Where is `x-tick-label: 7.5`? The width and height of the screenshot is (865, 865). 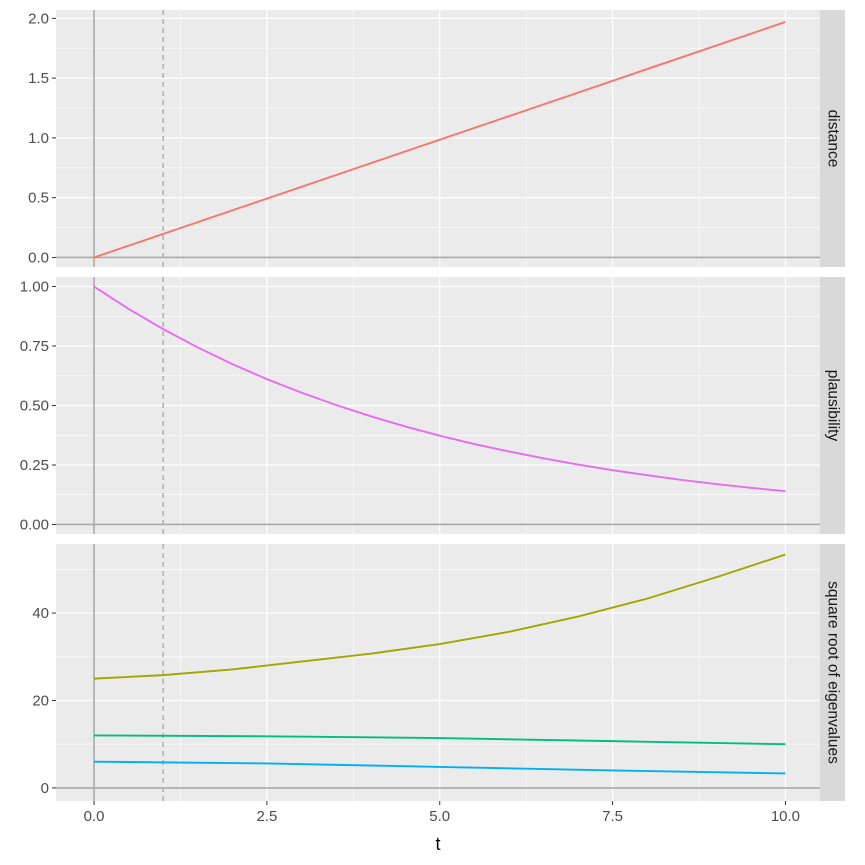 x-tick-label: 7.5 is located at coordinates (612, 816).